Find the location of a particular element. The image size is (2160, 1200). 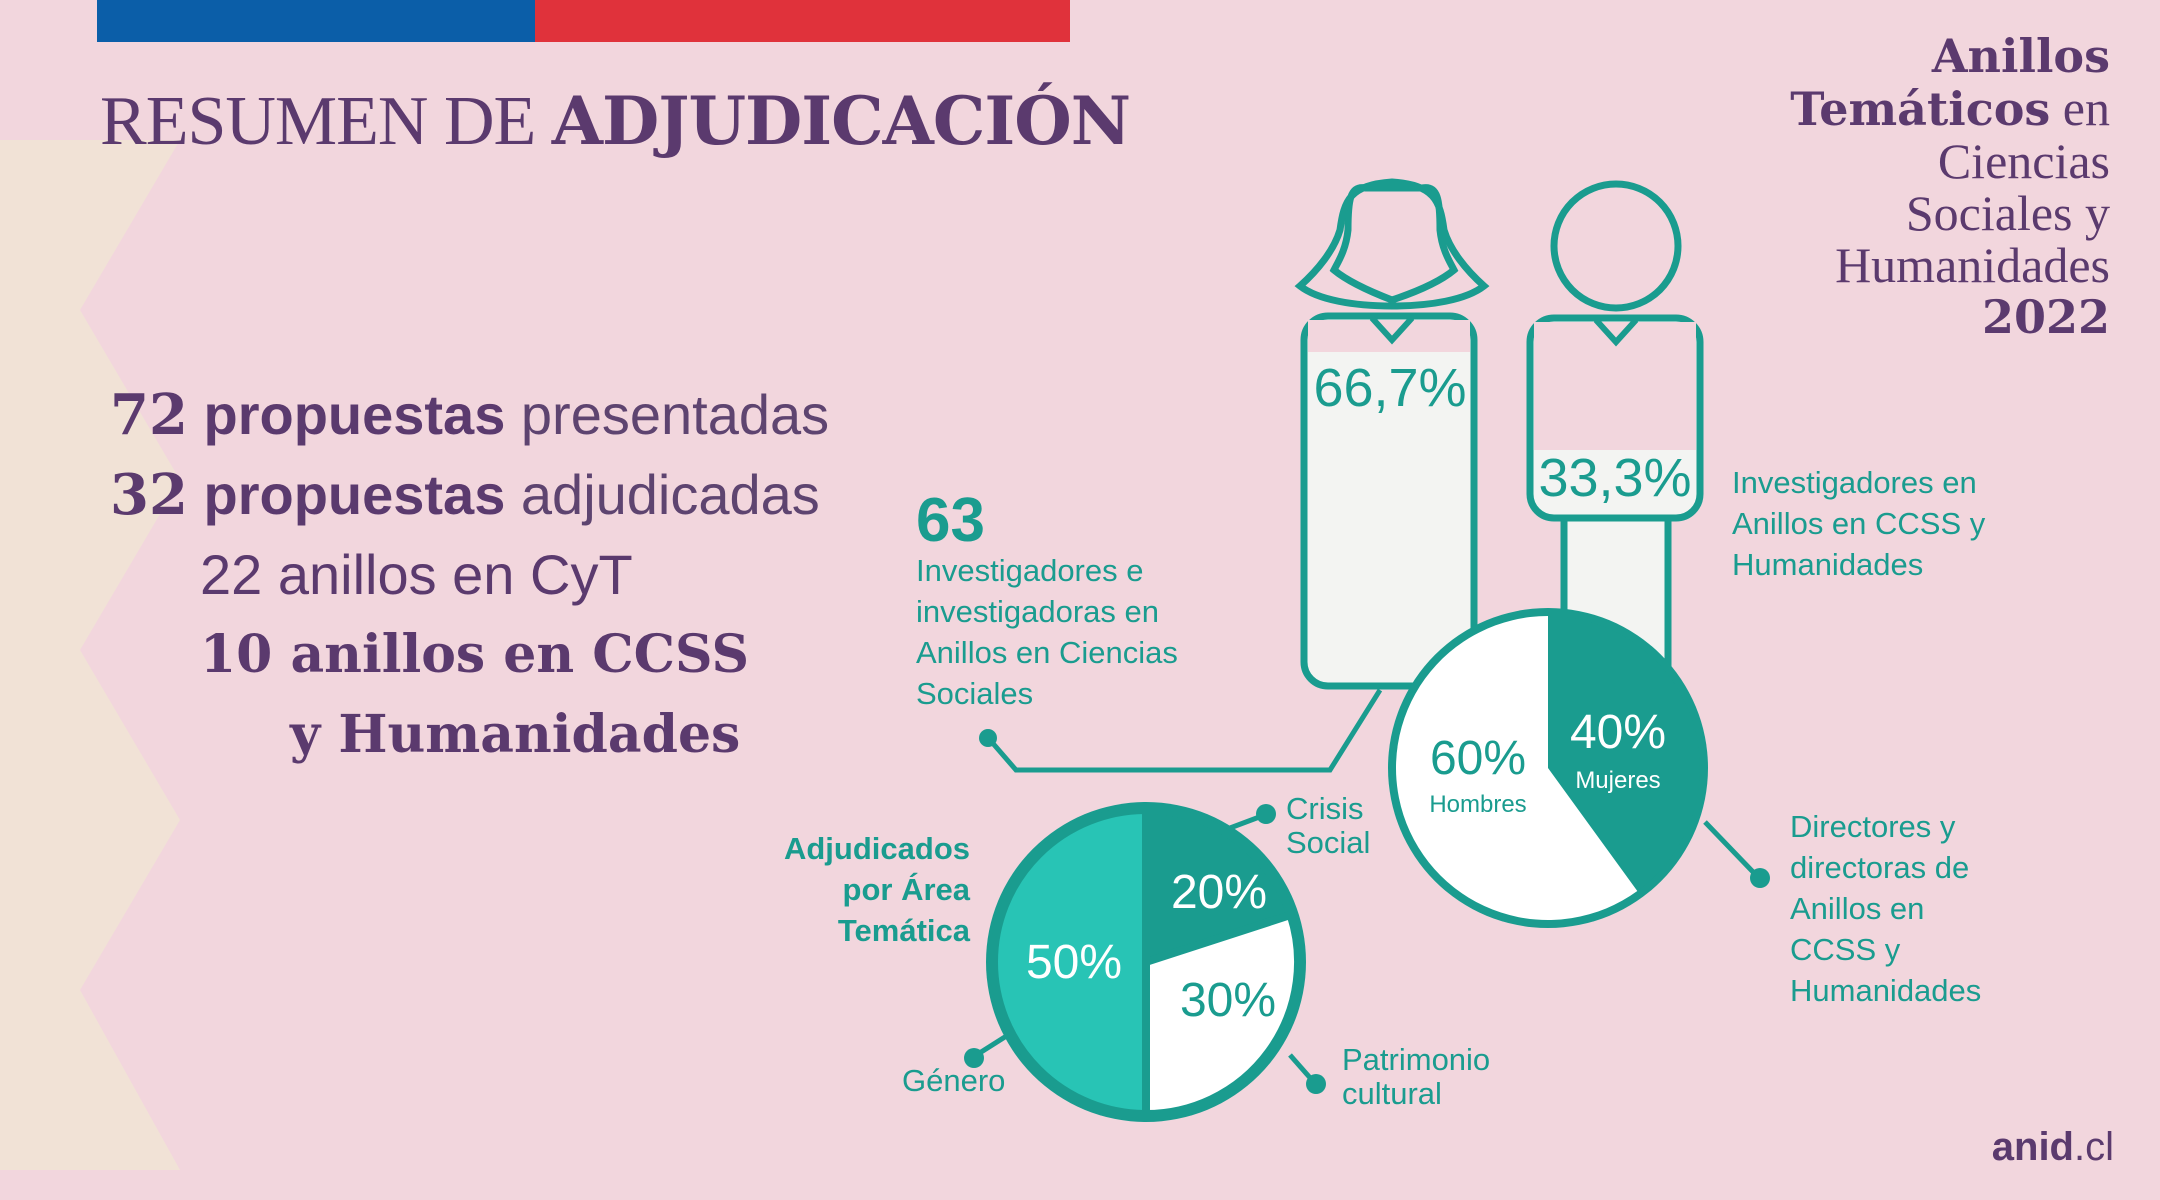

stat-cyt: 22 anillos en CyT is located at coordinates (416, 574).